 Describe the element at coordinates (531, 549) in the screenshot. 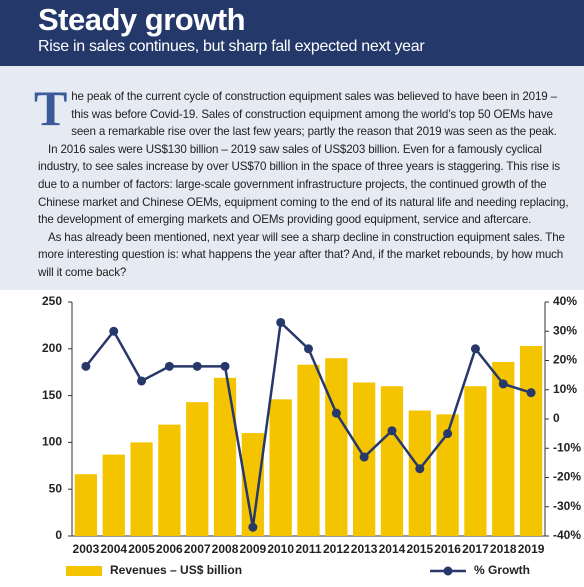

I see `x-tick-label: 2019` at that location.